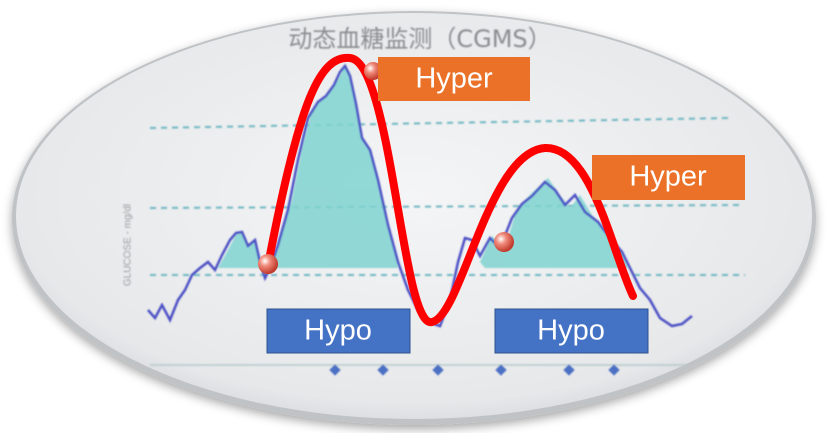 The height and width of the screenshot is (433, 827). What do you see at coordinates (419, 39) in the screenshot?
I see `chart-title: 动态血糖监测（CGMS）` at bounding box center [419, 39].